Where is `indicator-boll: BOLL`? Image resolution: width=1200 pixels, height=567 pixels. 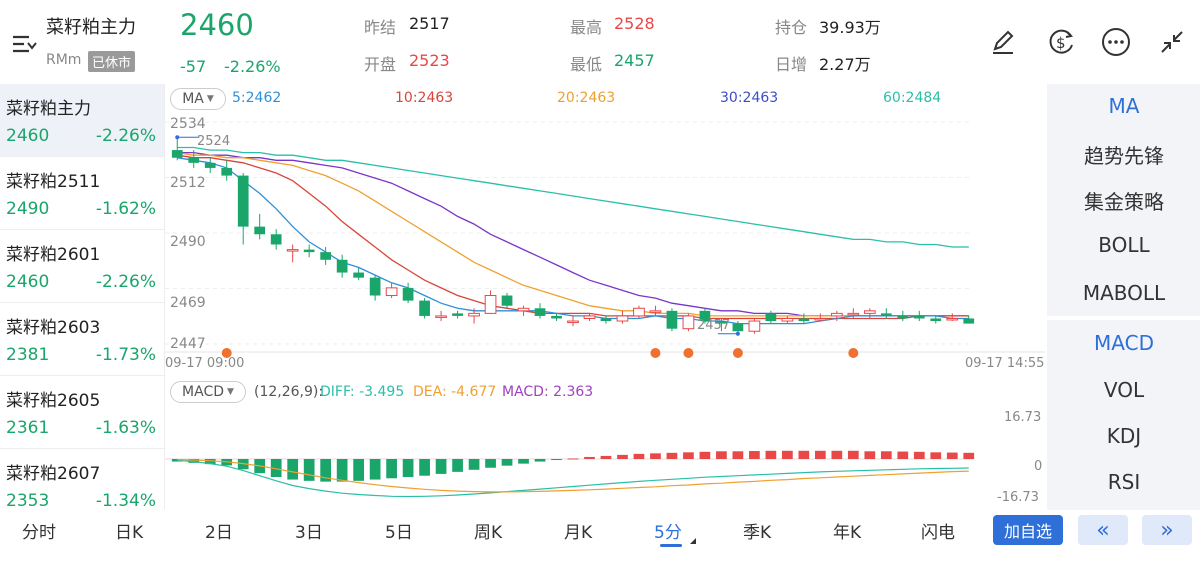
indicator-boll: BOLL is located at coordinates (1124, 245).